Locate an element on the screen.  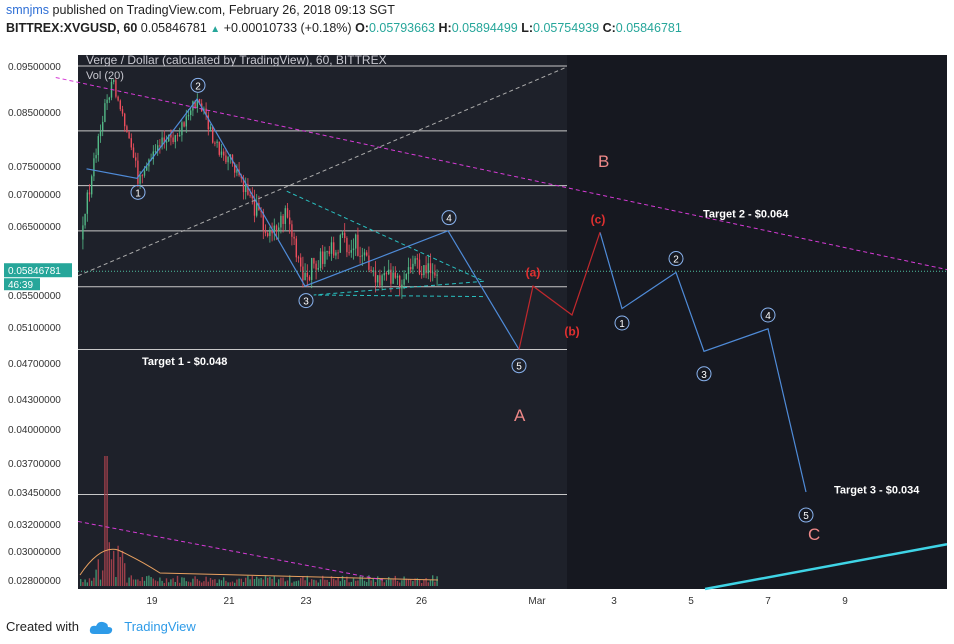
wave-label-5-circle is located at coordinates (519, 366).